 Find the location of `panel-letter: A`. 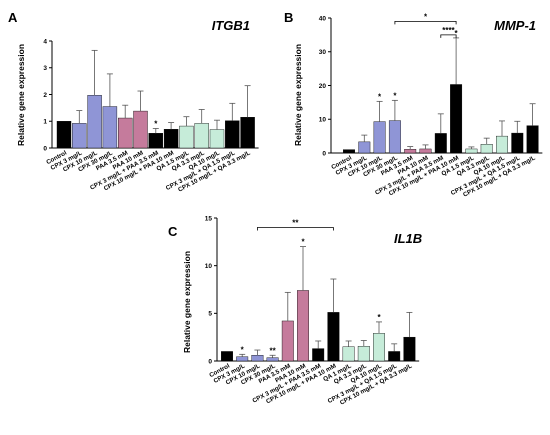

panel-letter: A is located at coordinates (13, 17).